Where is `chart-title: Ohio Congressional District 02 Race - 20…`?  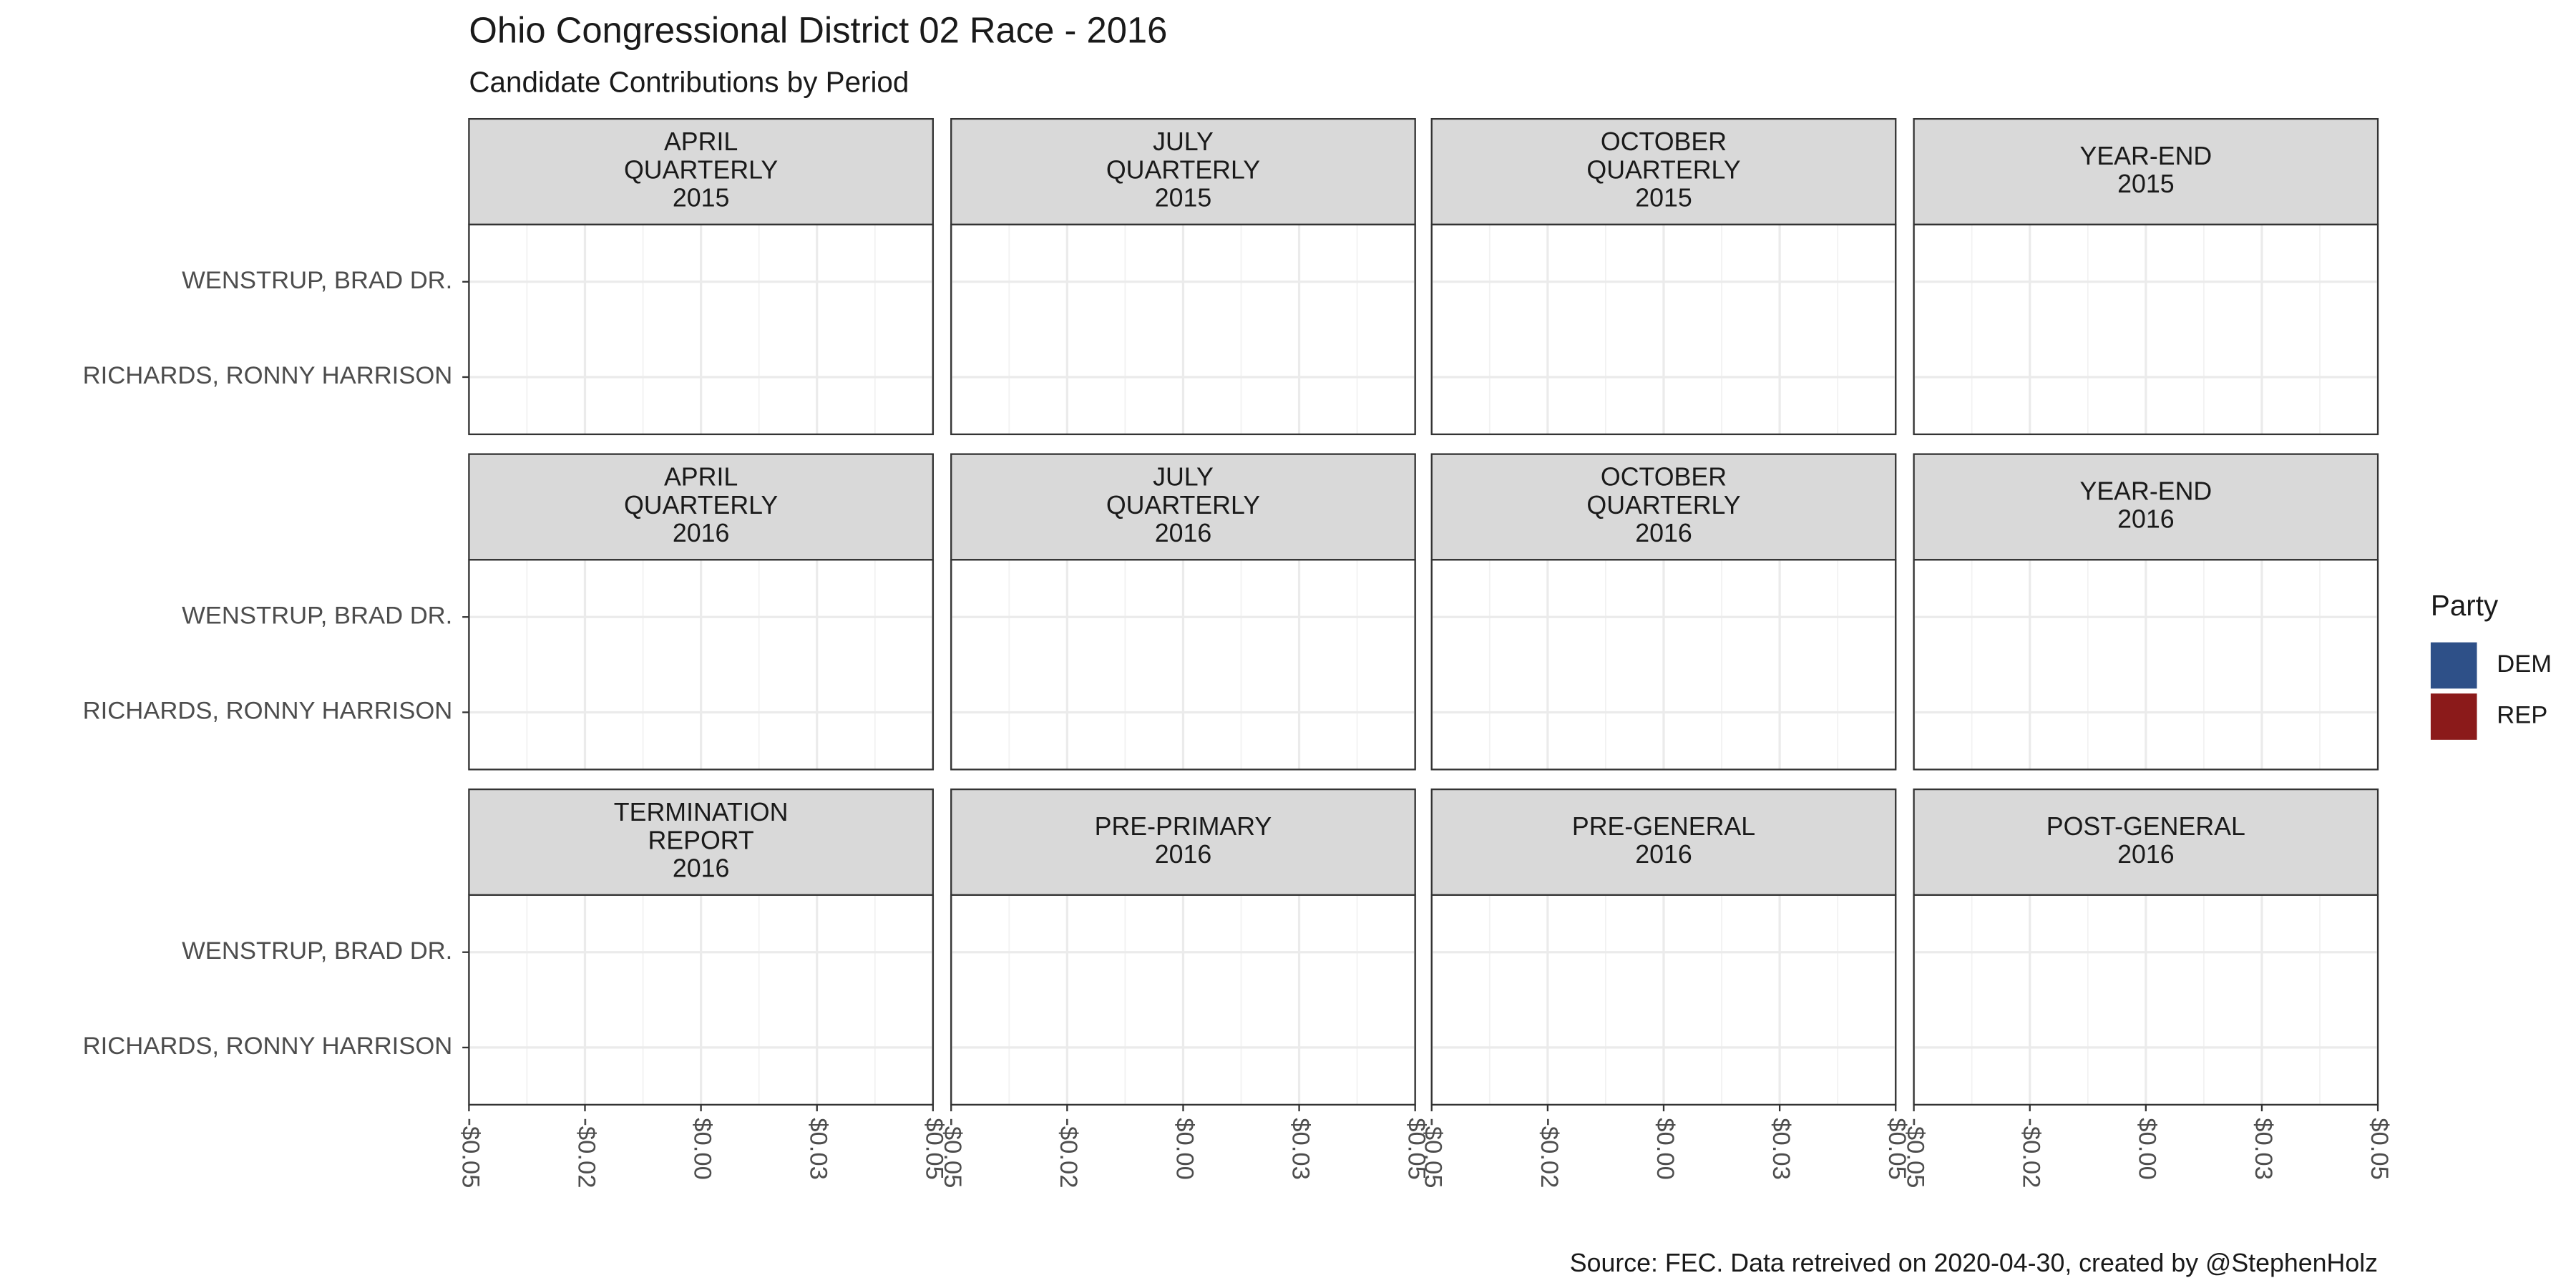 chart-title: Ohio Congressional District 02 Race - 20… is located at coordinates (818, 30).